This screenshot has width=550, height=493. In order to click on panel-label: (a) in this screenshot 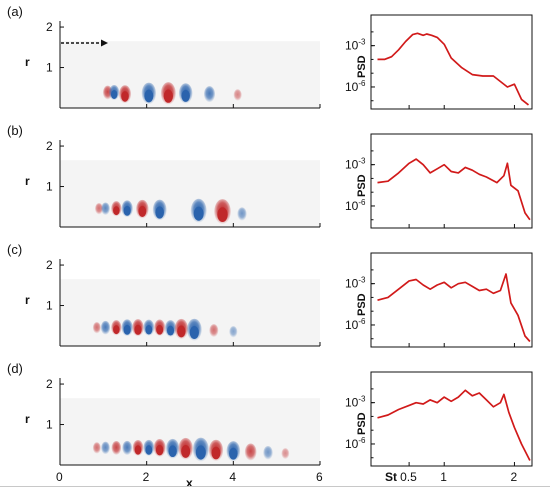, I will do `click(15, 11)`.